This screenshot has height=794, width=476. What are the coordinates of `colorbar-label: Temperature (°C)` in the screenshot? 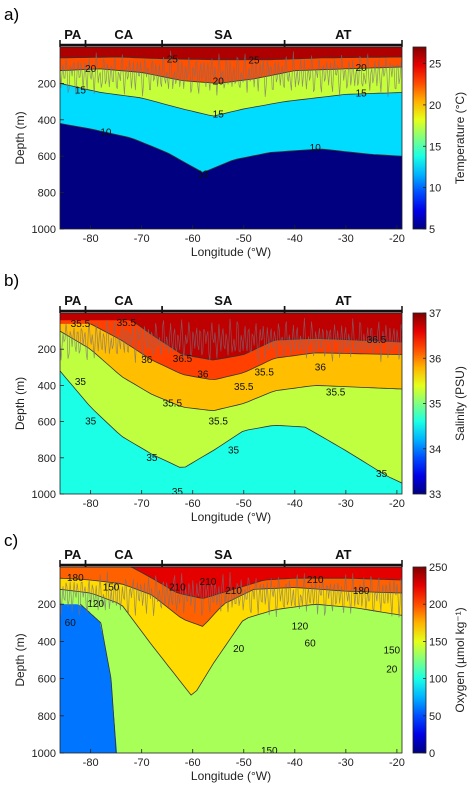 It's located at (460, 138).